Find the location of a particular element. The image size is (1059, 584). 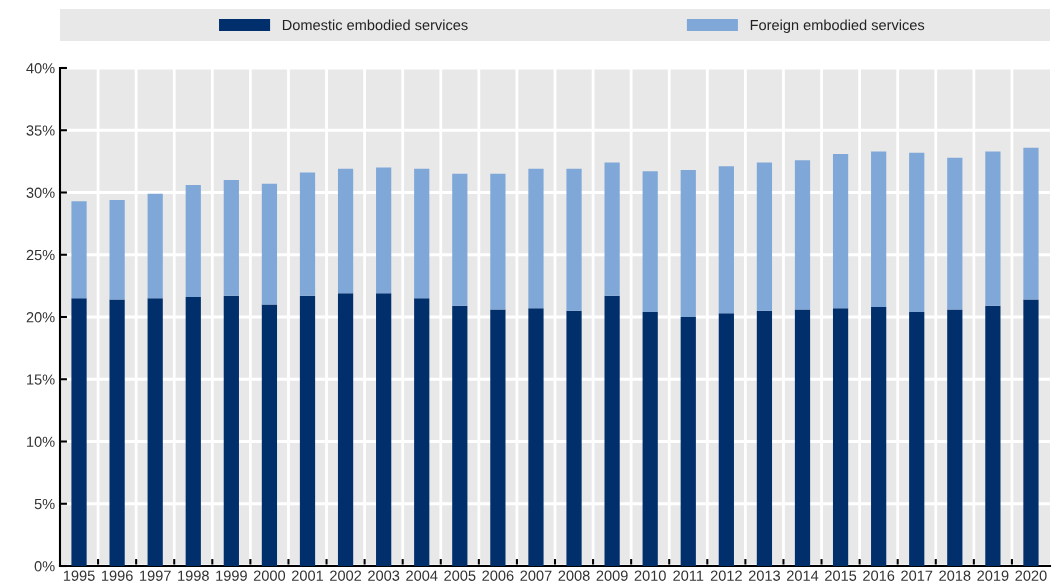

y-tick-label: 25% is located at coordinates (40, 255).